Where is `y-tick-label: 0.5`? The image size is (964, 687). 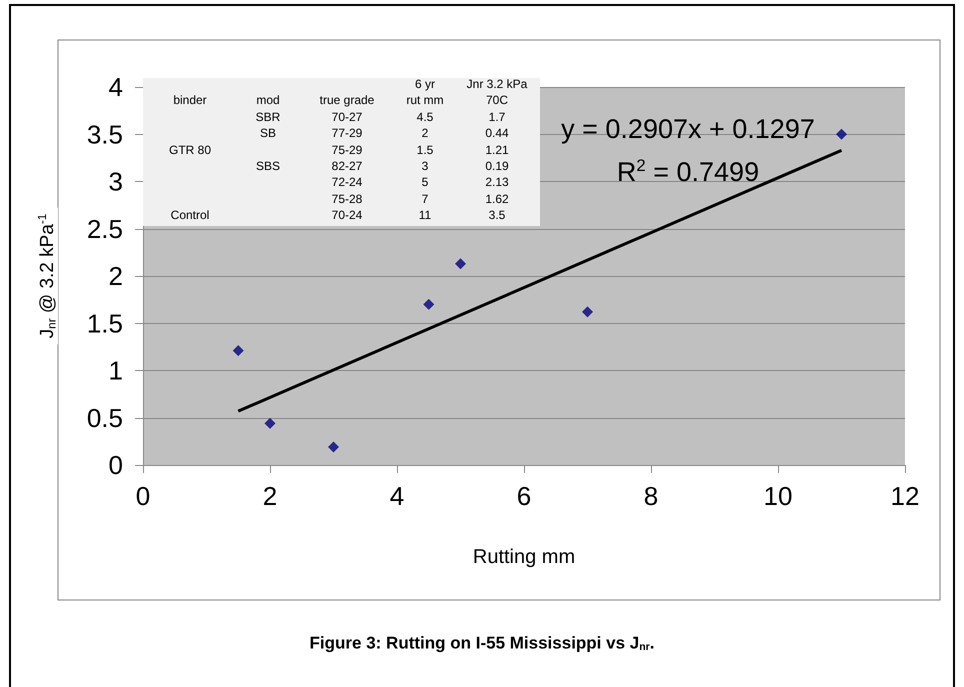 y-tick-label: 0.5 is located at coordinates (104, 417).